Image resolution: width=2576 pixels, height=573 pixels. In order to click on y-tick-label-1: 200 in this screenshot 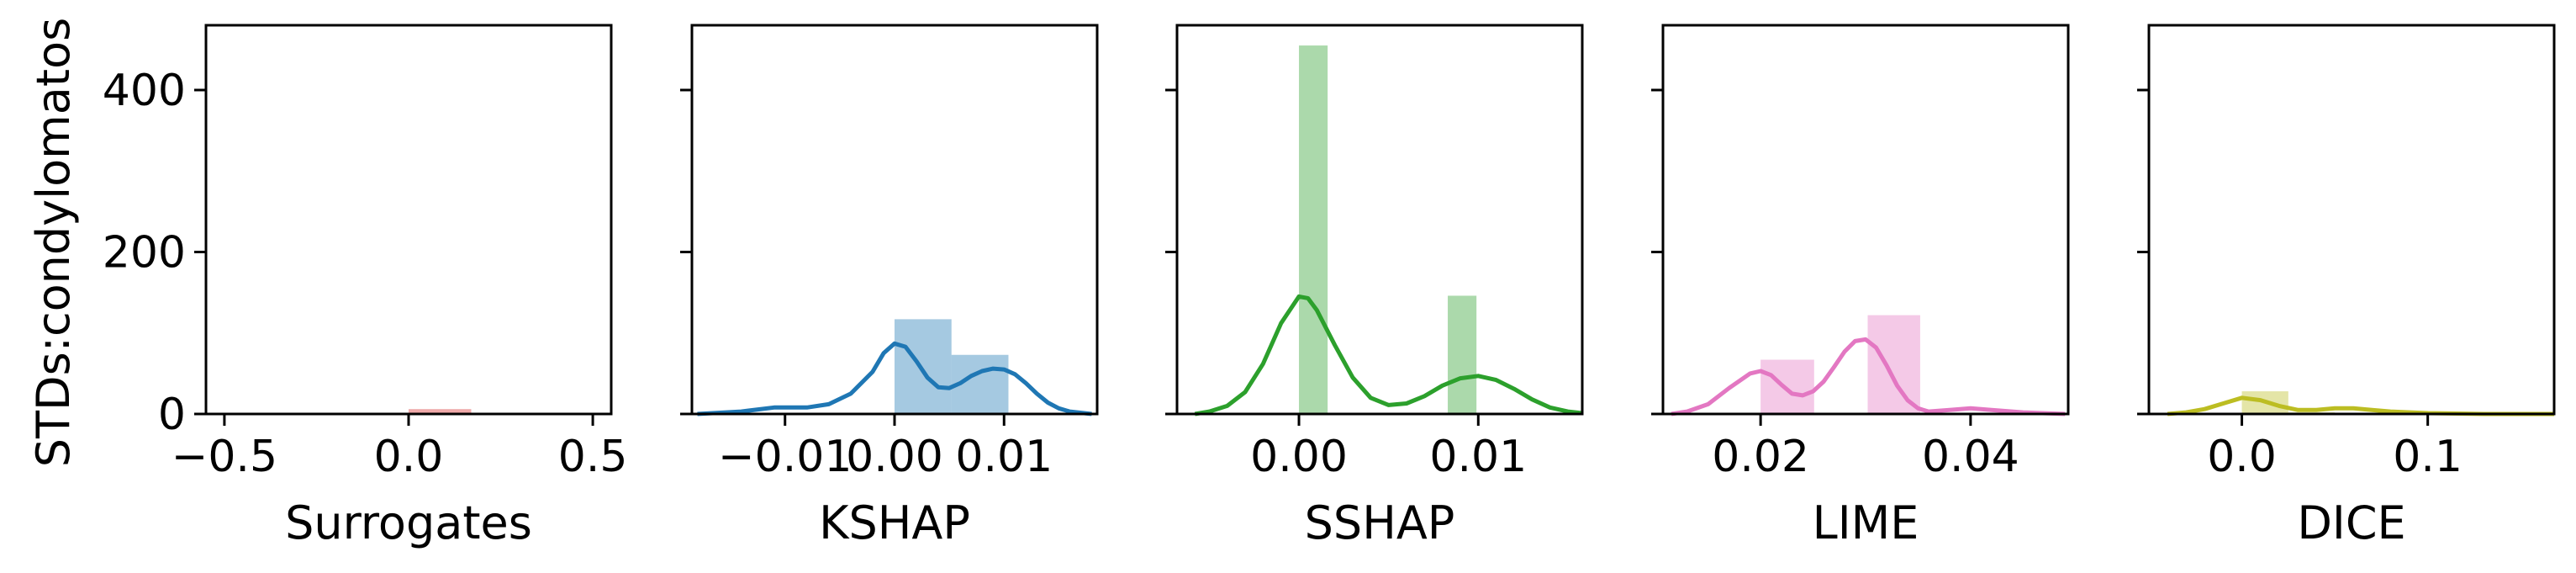, I will do `click(144, 253)`.